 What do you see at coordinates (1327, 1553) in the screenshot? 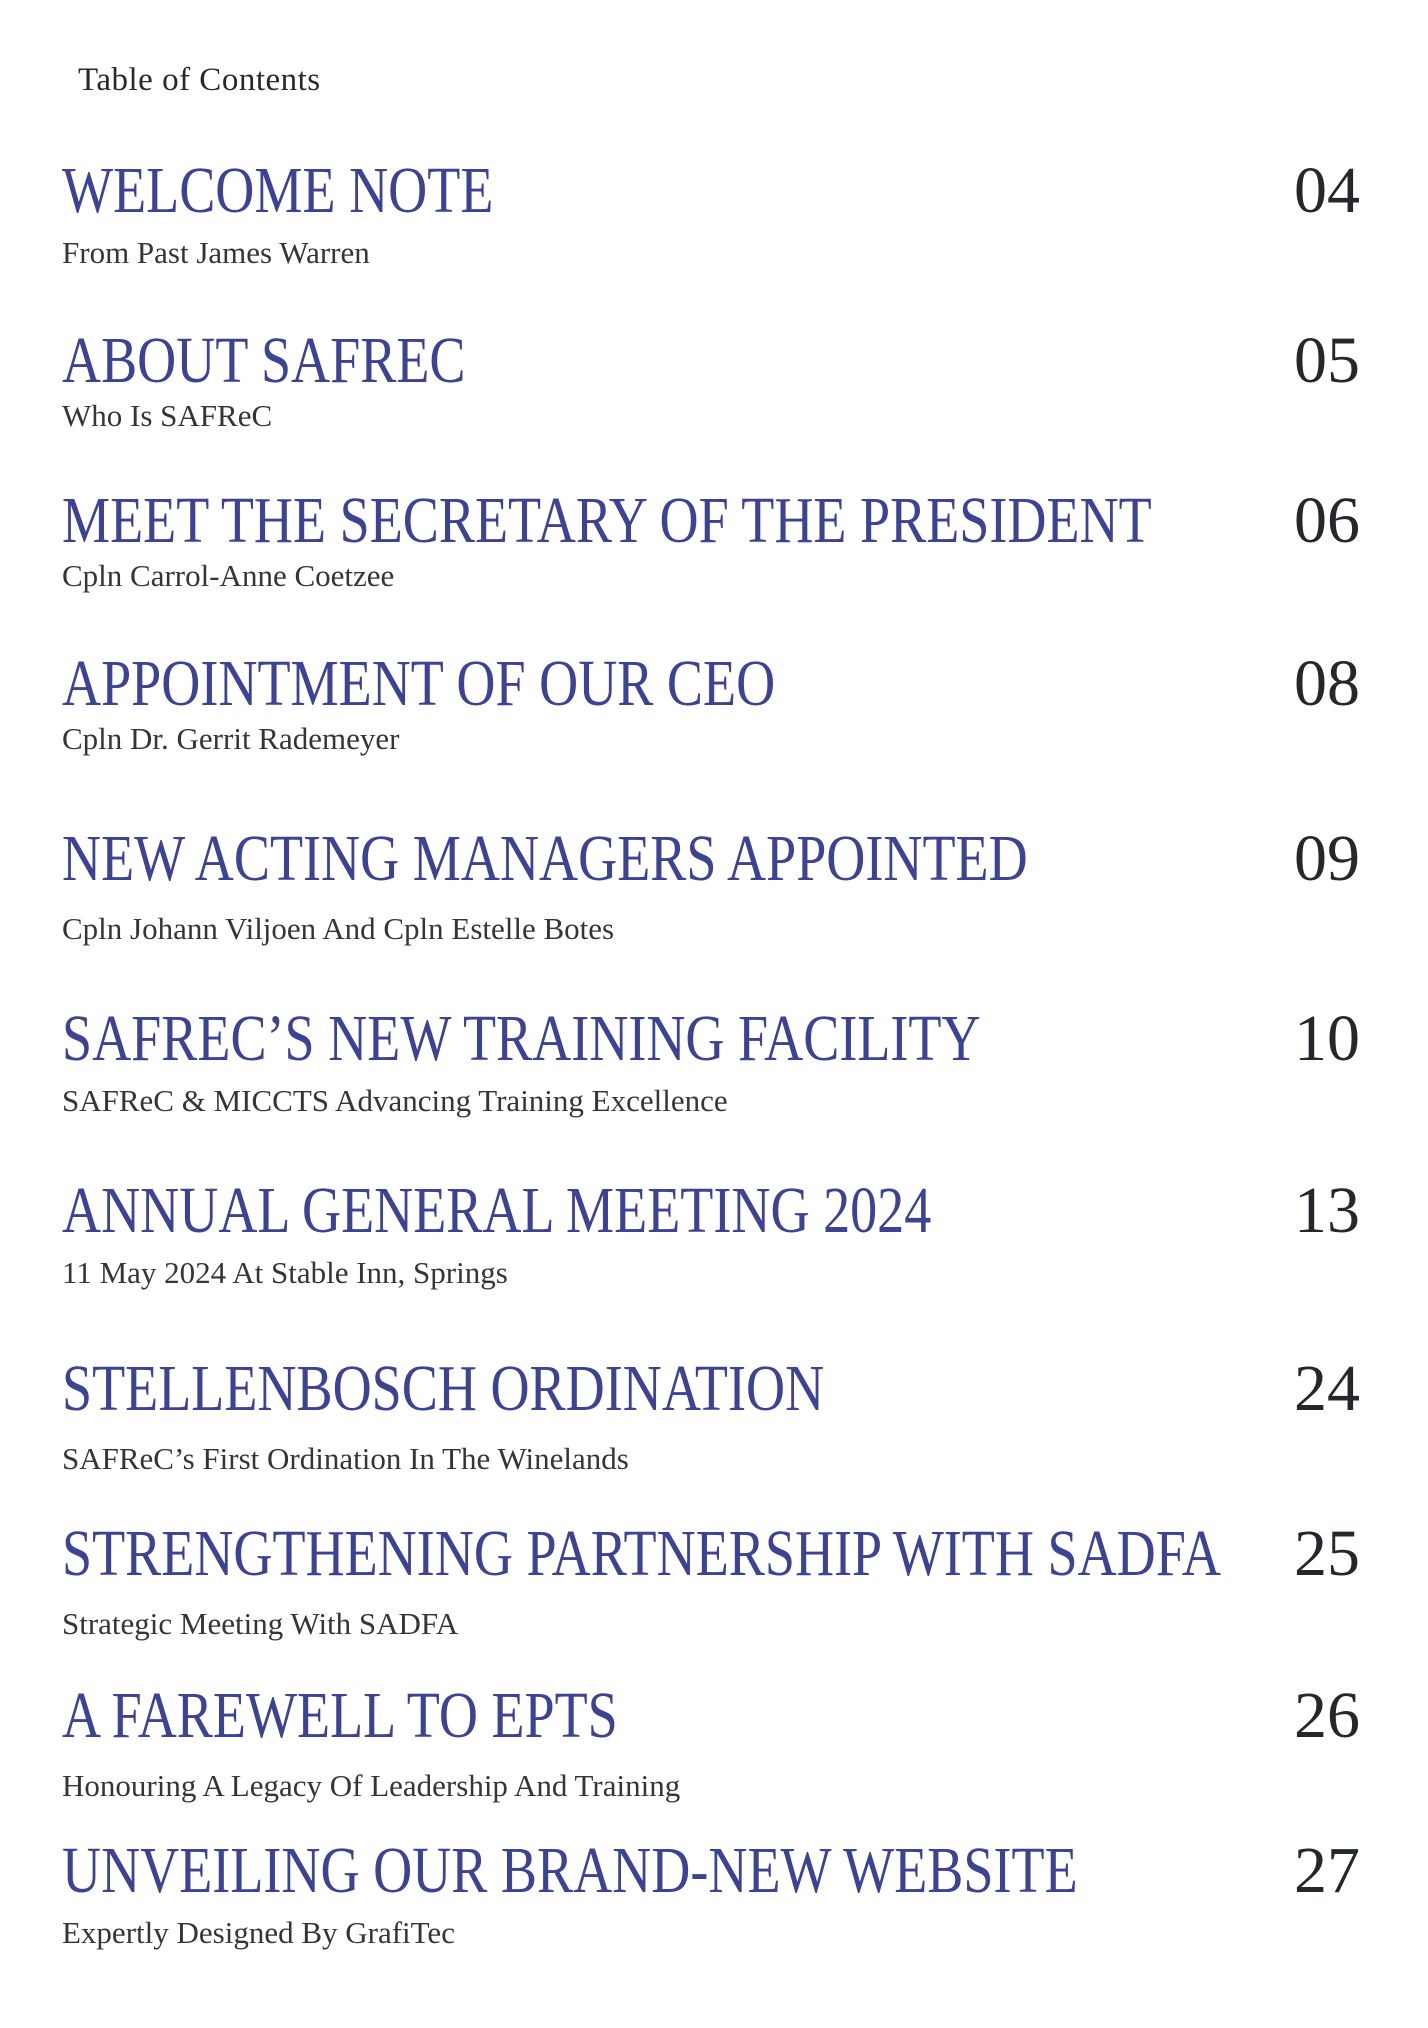
I see `toc-entry-page-number: 25` at bounding box center [1327, 1553].